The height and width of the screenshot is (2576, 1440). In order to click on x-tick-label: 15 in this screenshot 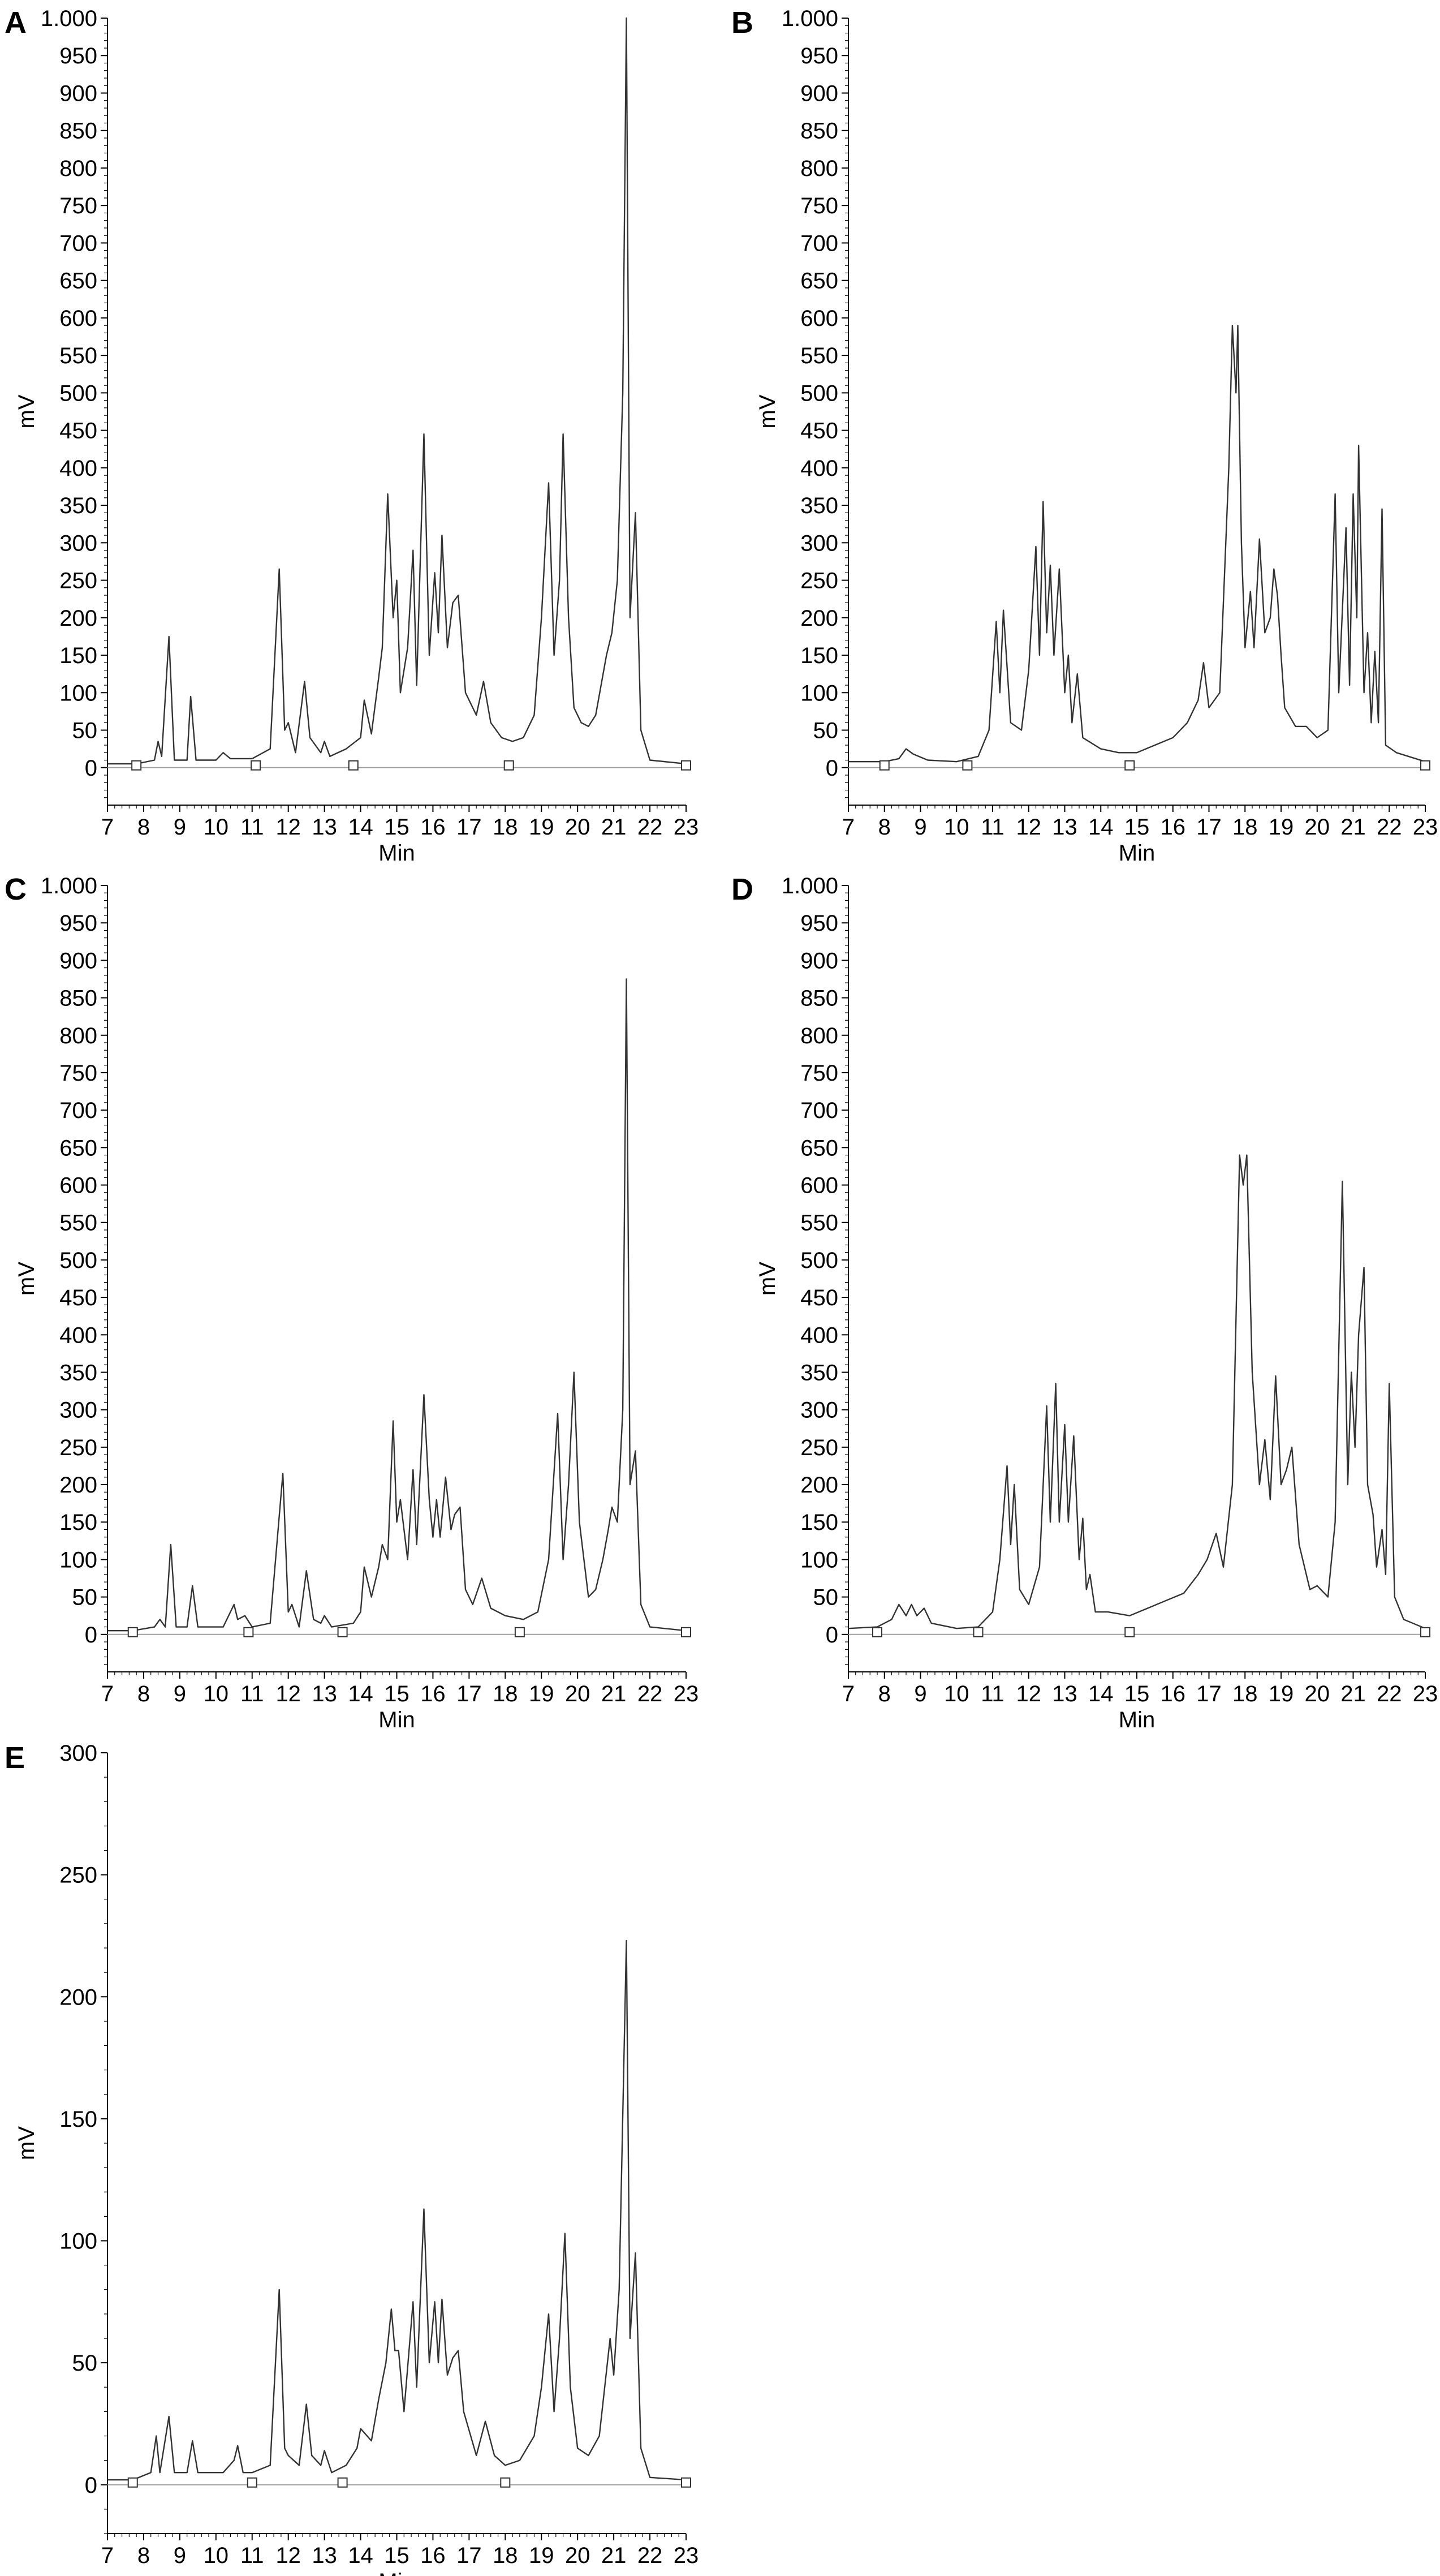, I will do `click(1137, 1694)`.